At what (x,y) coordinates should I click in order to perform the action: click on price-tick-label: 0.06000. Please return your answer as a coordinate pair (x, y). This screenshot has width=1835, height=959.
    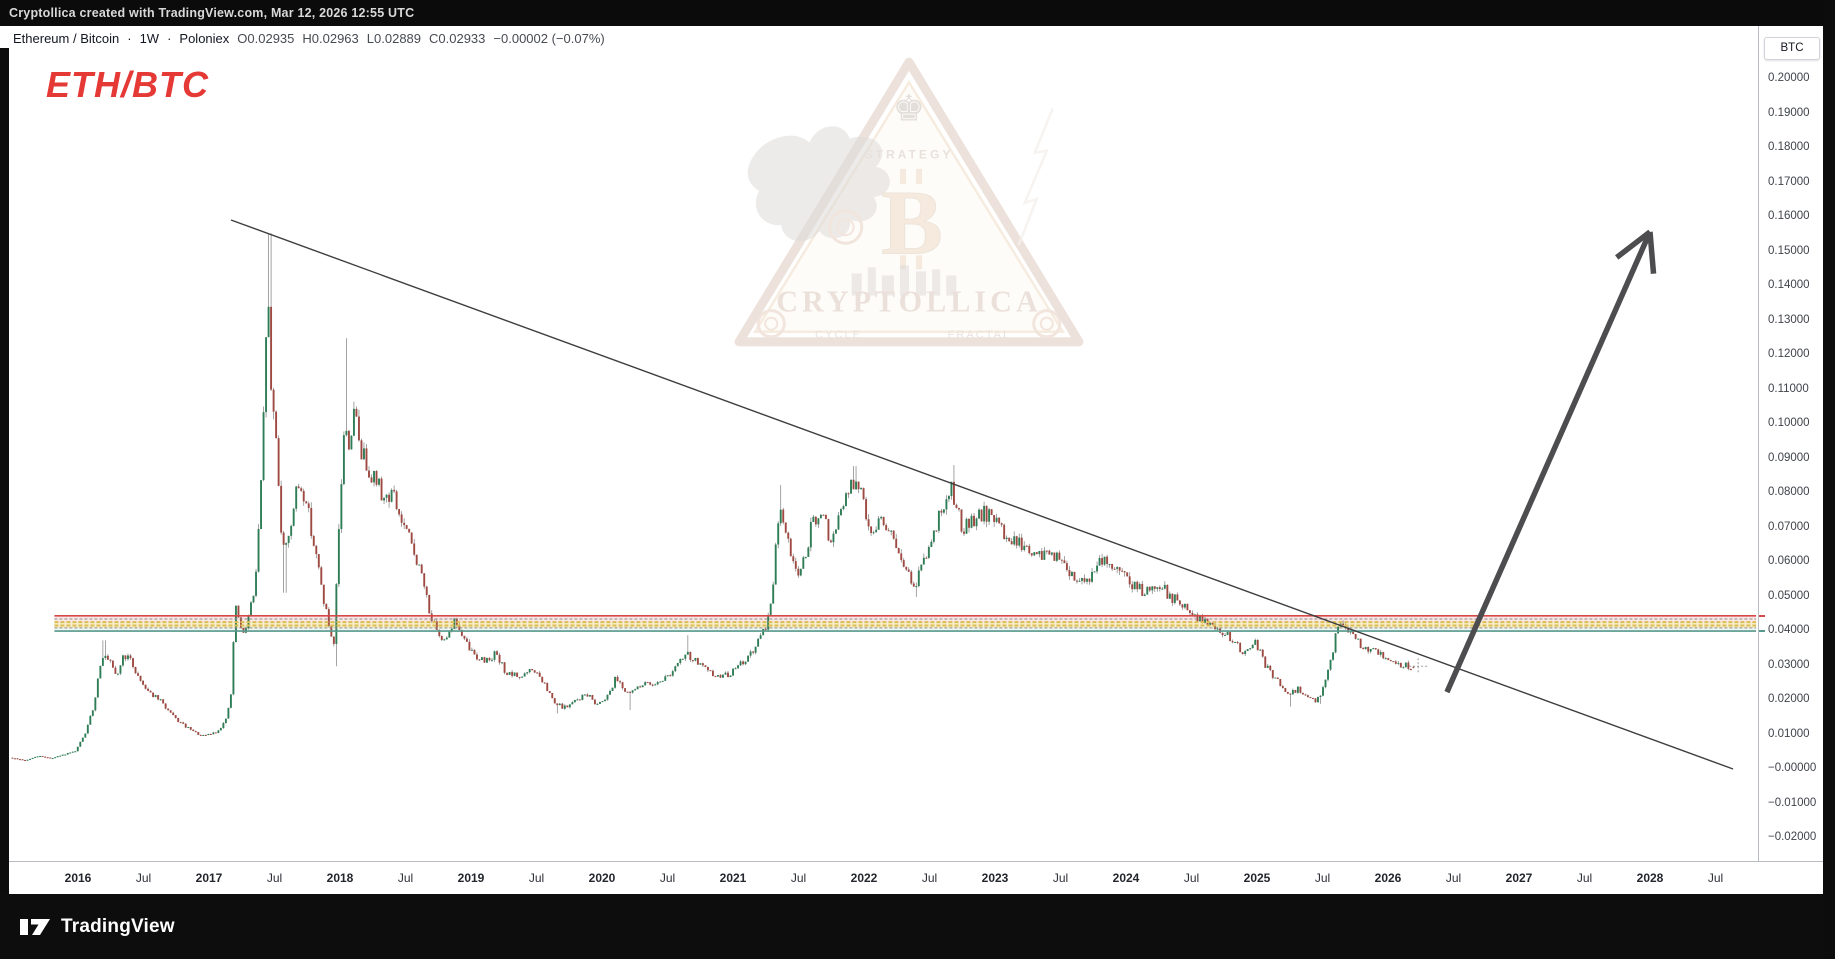
    Looking at the image, I should click on (1789, 561).